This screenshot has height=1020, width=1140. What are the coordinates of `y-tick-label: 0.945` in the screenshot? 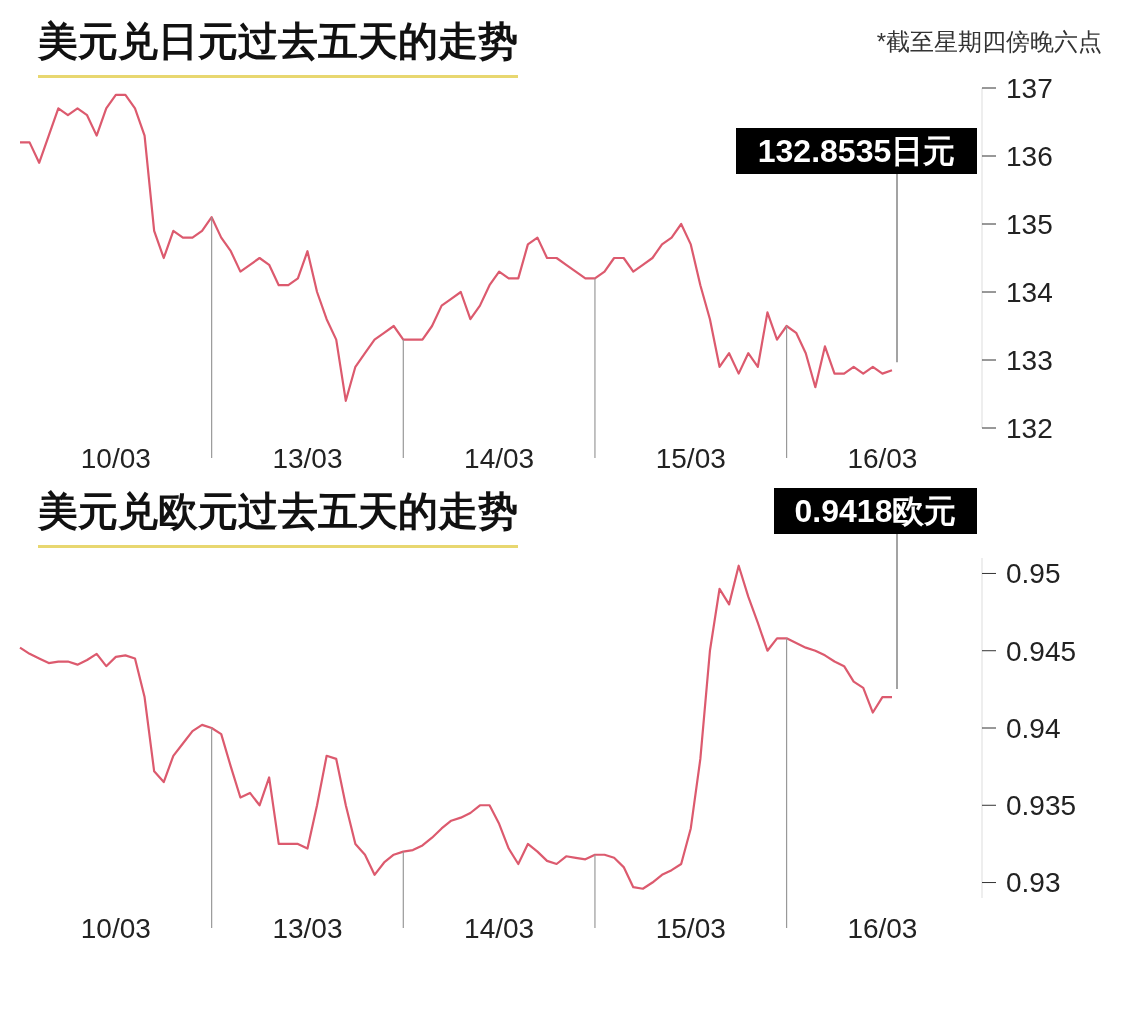 It's located at (1041, 651).